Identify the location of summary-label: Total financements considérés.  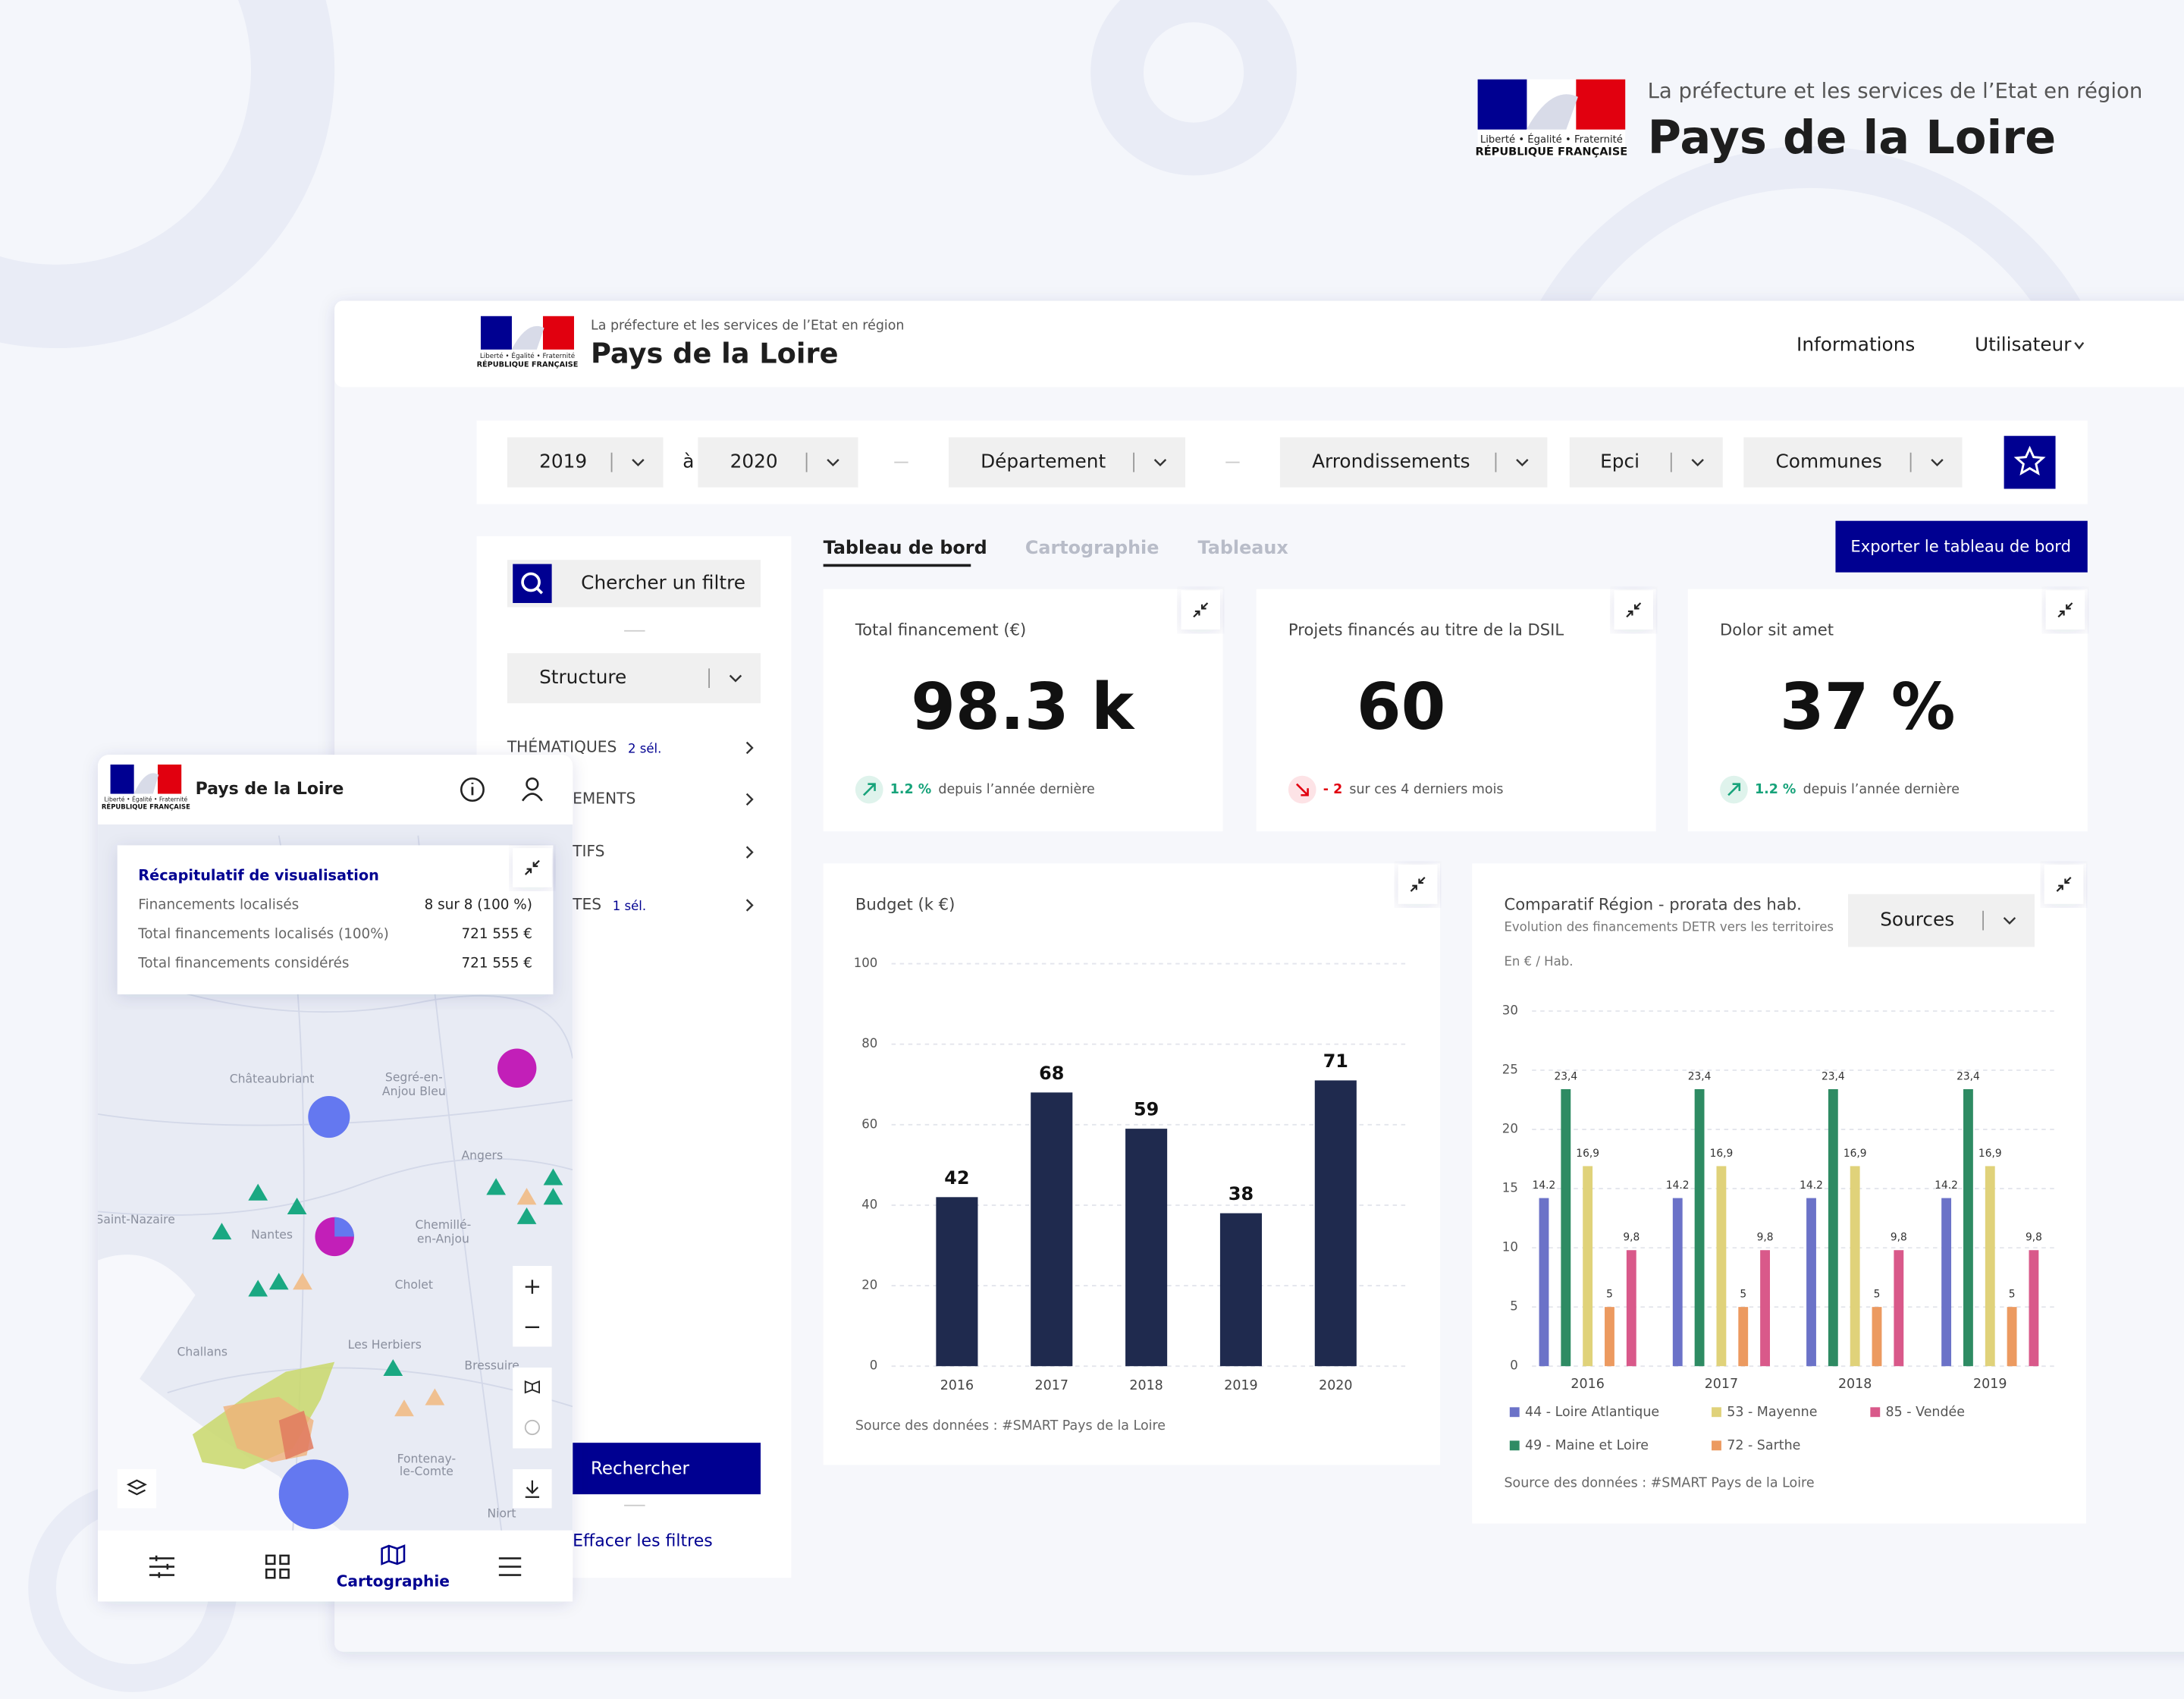
(243, 964).